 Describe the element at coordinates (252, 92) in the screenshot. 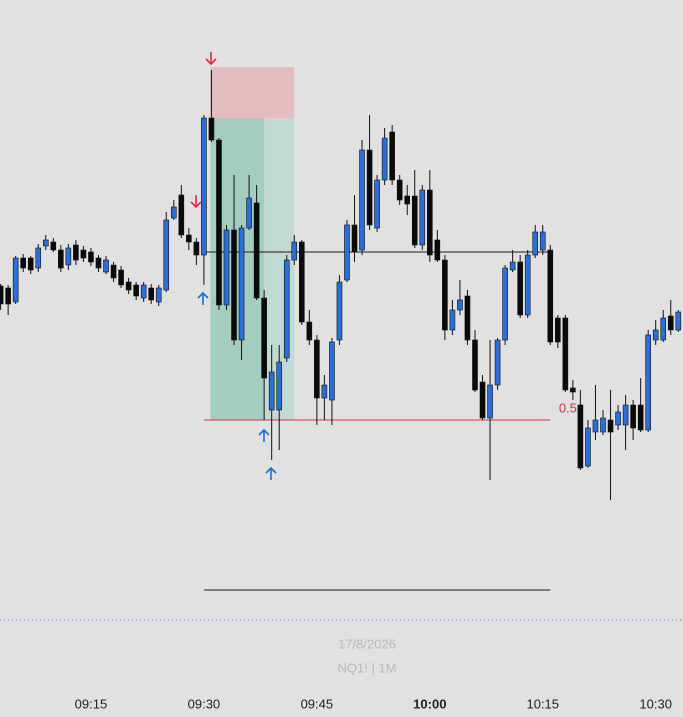

I see `stop-zone` at that location.